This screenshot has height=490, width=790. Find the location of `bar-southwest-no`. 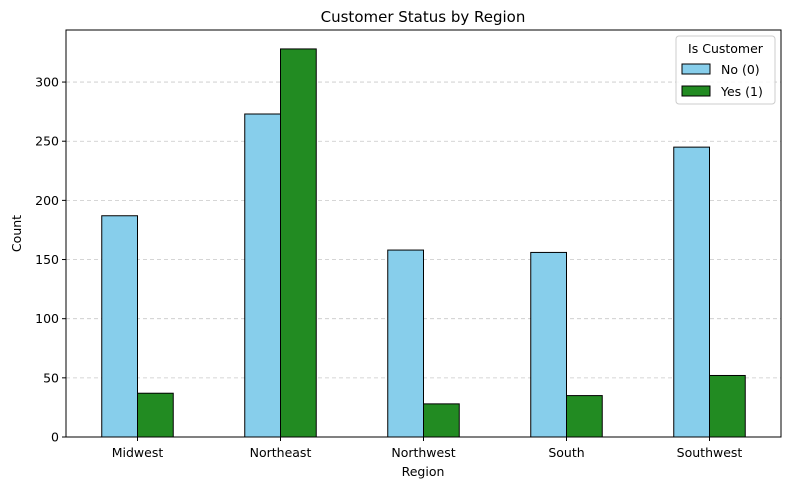

bar-southwest-no is located at coordinates (691, 292).